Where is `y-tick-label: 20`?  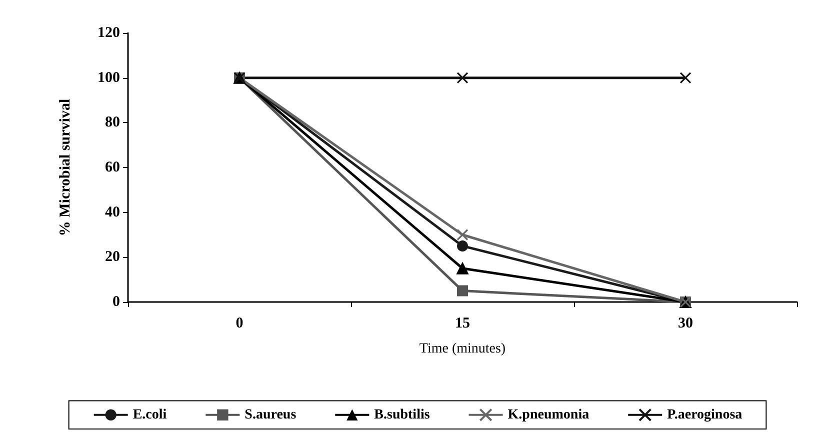
y-tick-label: 20 is located at coordinates (112, 257).